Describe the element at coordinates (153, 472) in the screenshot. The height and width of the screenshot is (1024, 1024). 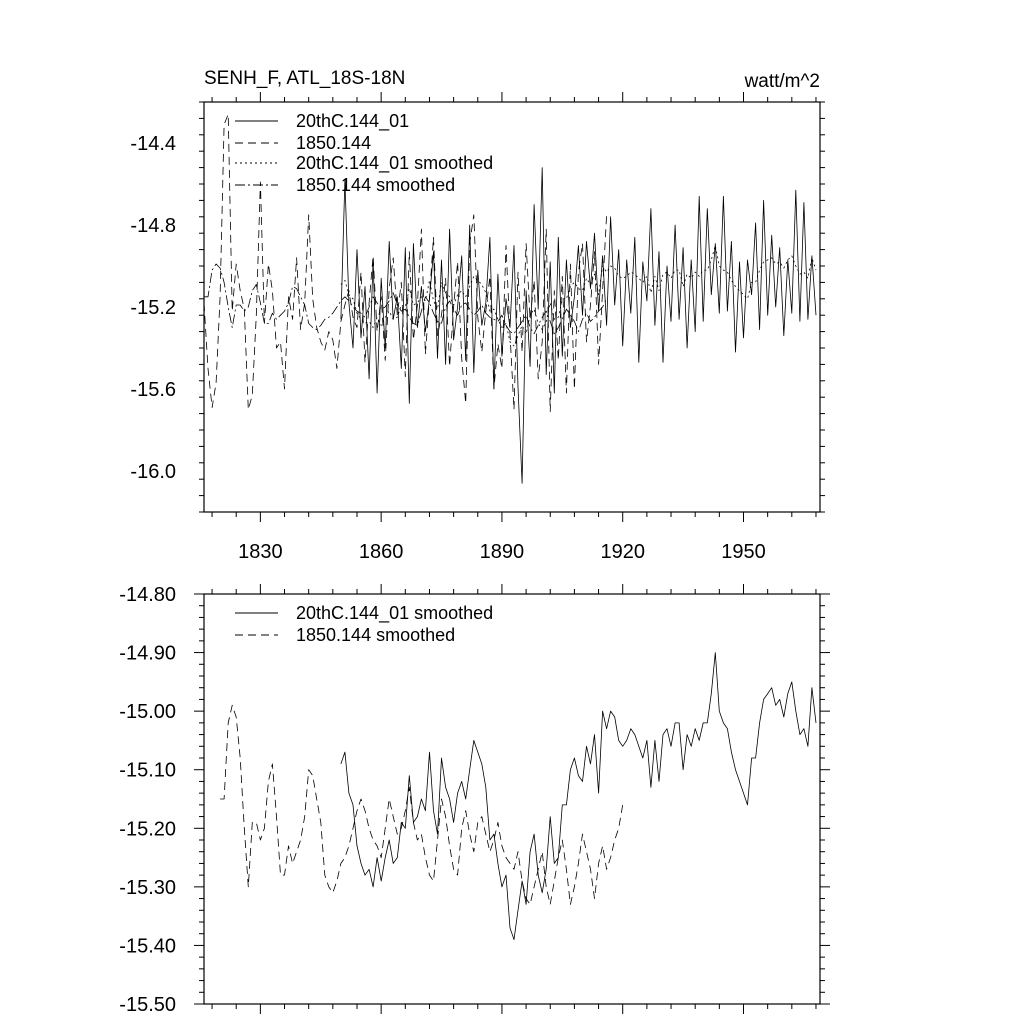
I see `top-ytick-label: -16.0` at that location.